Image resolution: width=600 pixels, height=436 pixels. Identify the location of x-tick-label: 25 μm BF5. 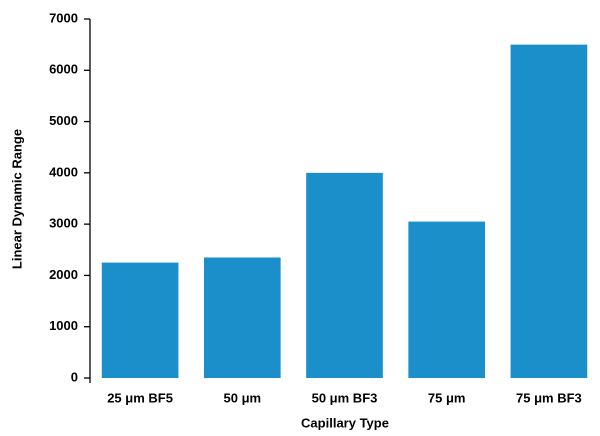
(140, 397).